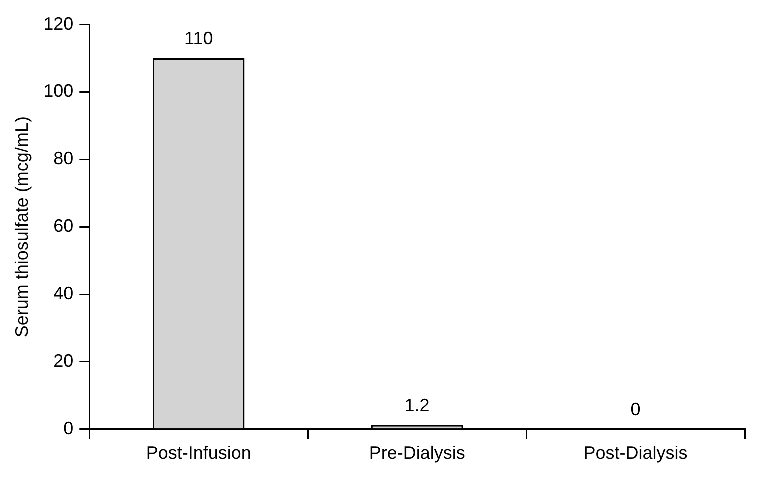 The image size is (759, 477). What do you see at coordinates (22, 227) in the screenshot?
I see `y-axis-title: Serum thiosulfate (mcg/mL)` at bounding box center [22, 227].